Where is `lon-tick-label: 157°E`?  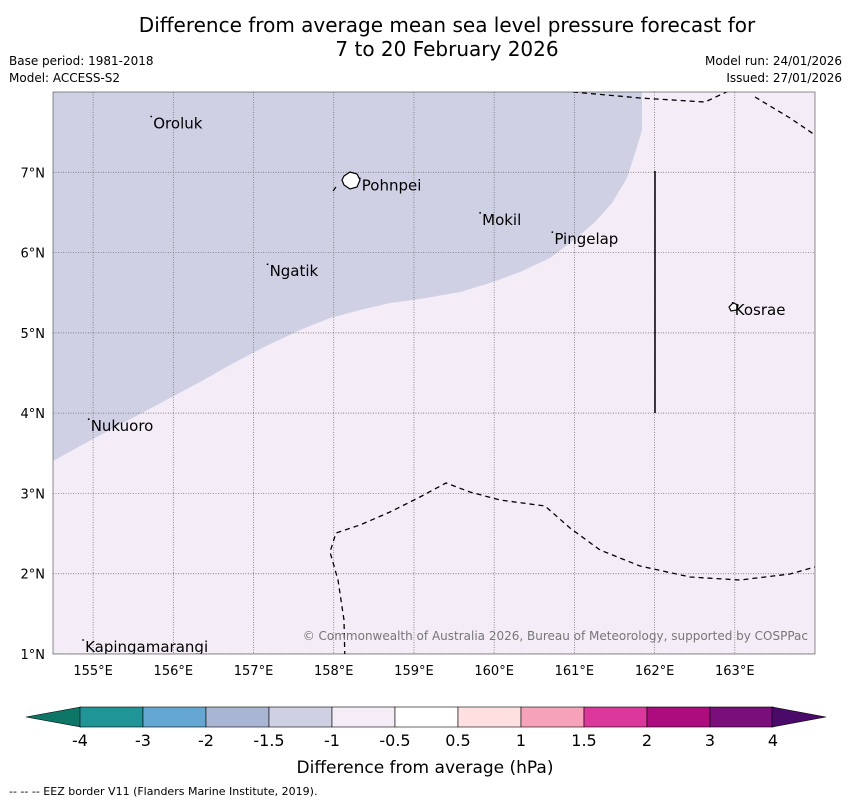
lon-tick-label: 157°E is located at coordinates (254, 671).